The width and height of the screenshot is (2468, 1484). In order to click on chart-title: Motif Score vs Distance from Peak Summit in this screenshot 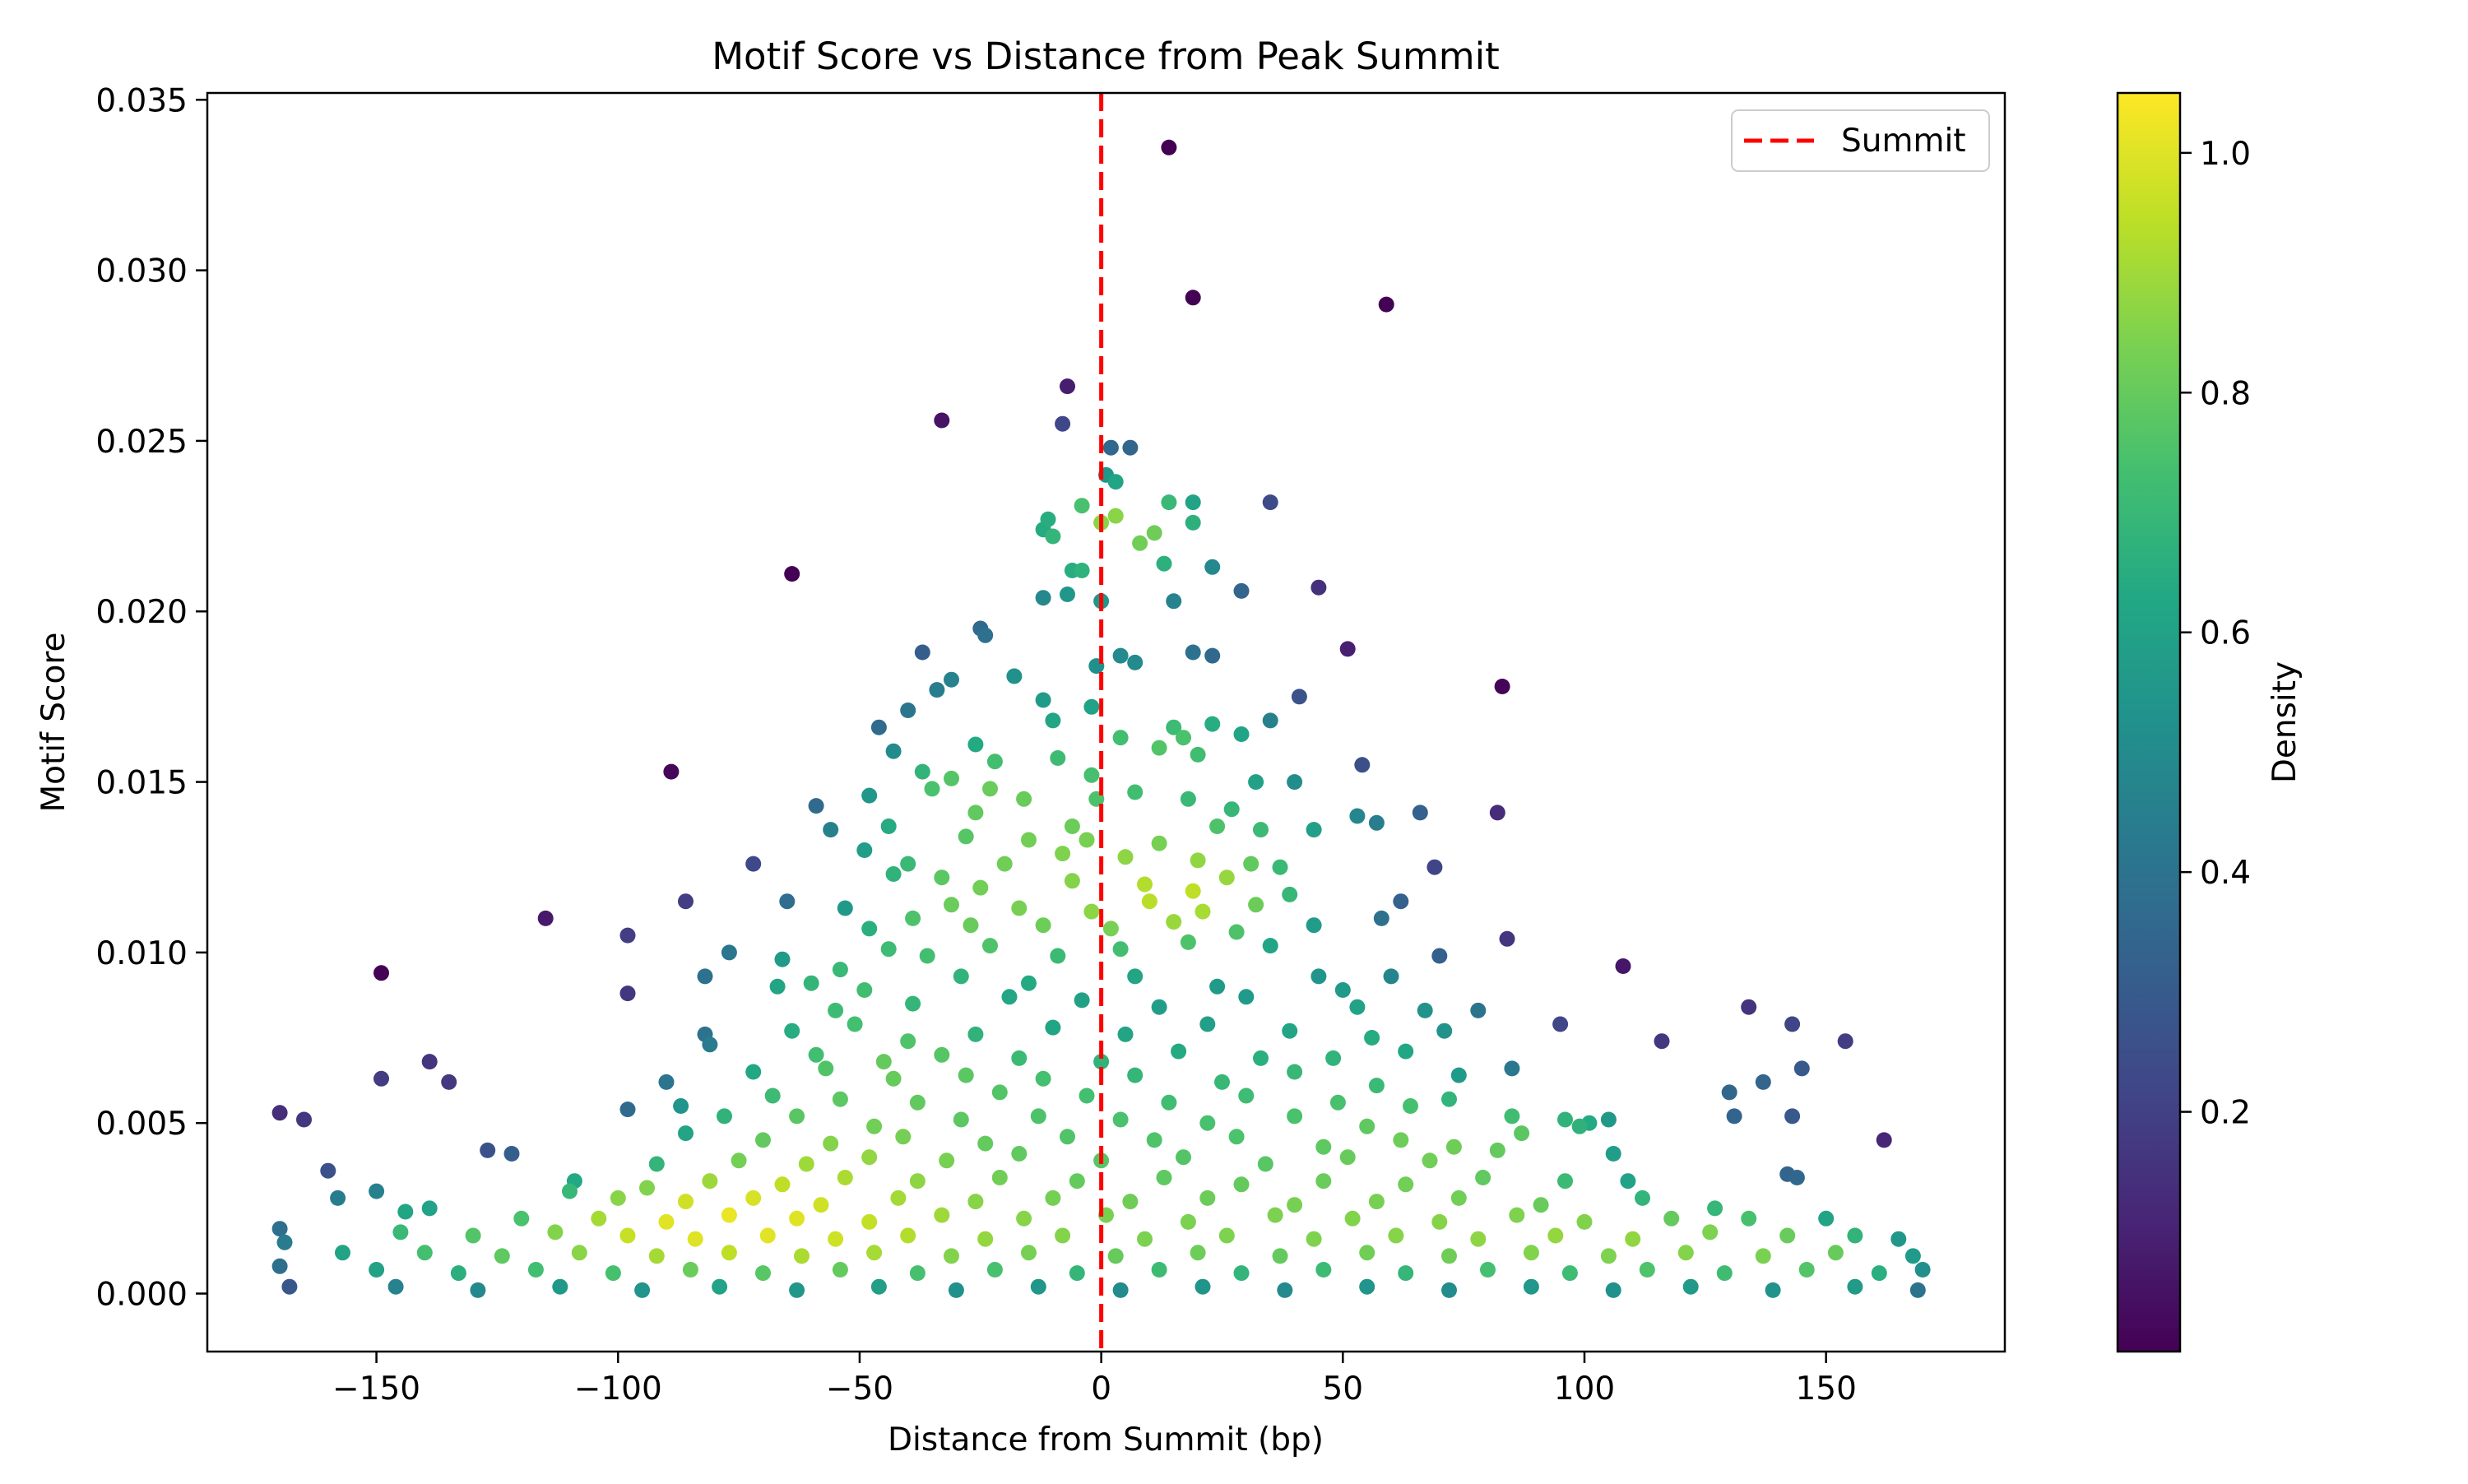, I will do `click(1106, 57)`.